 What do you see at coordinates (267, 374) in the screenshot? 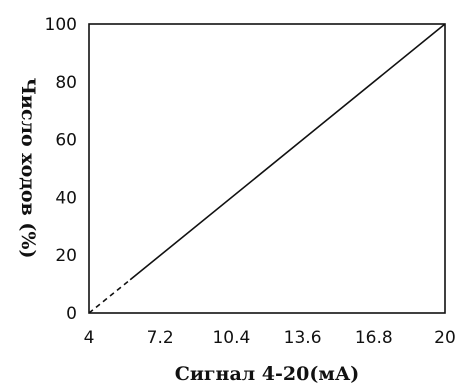
I see `x-axis-label: Сигнал 4-20(мА)` at bounding box center [267, 374].